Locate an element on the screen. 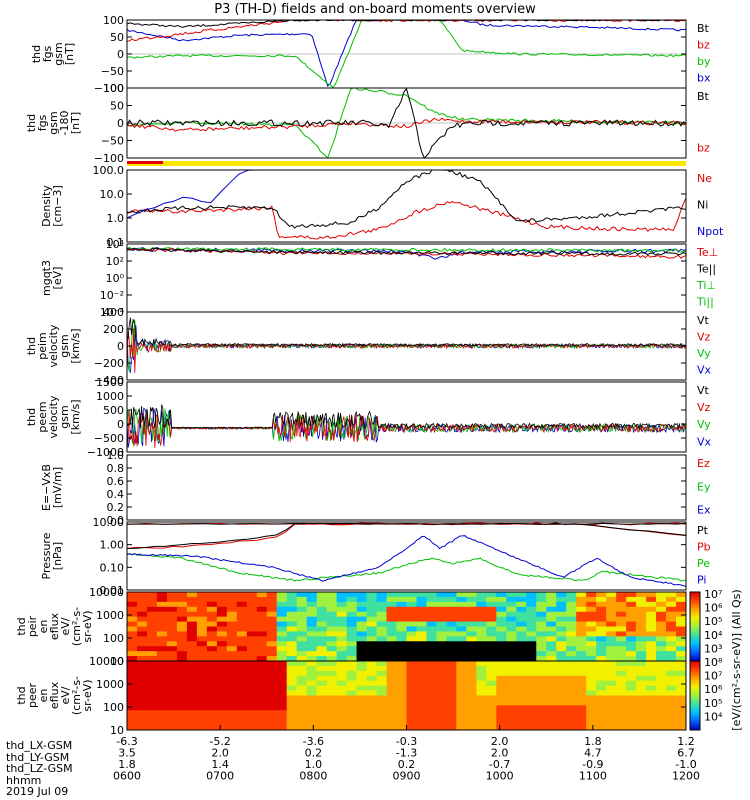 The image size is (750, 800). ylabel-line: velocity is located at coordinates (53, 416).